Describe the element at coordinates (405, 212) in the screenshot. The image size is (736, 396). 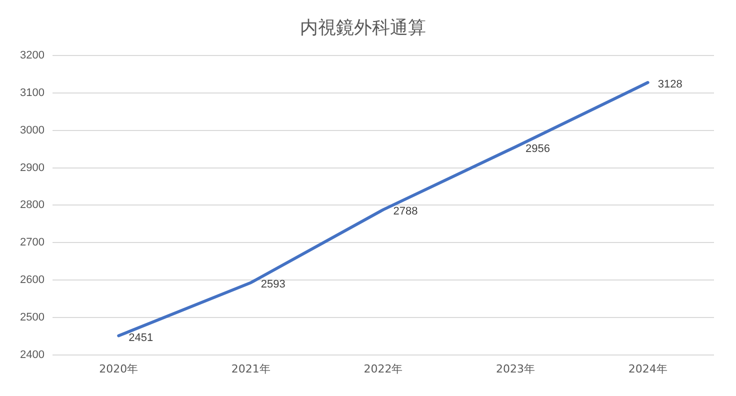
I see `data-label: 2788` at that location.